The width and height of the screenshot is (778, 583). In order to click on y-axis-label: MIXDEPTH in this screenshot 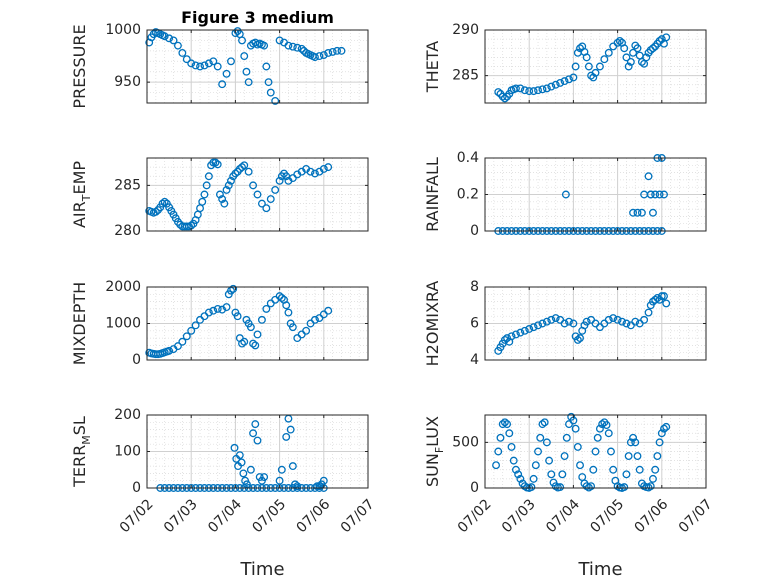, I will do `click(79, 323)`.